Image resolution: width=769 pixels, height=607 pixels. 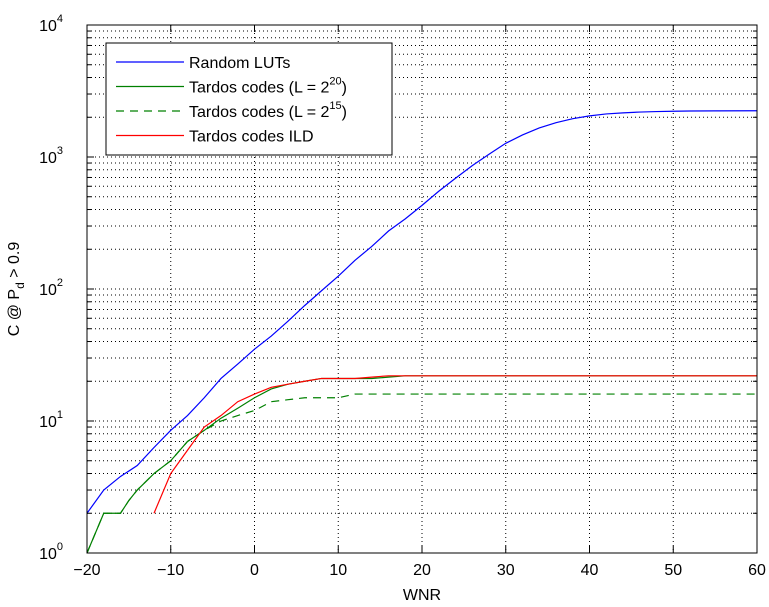 I want to click on y-tick-label: 10², so click(x=51, y=288).